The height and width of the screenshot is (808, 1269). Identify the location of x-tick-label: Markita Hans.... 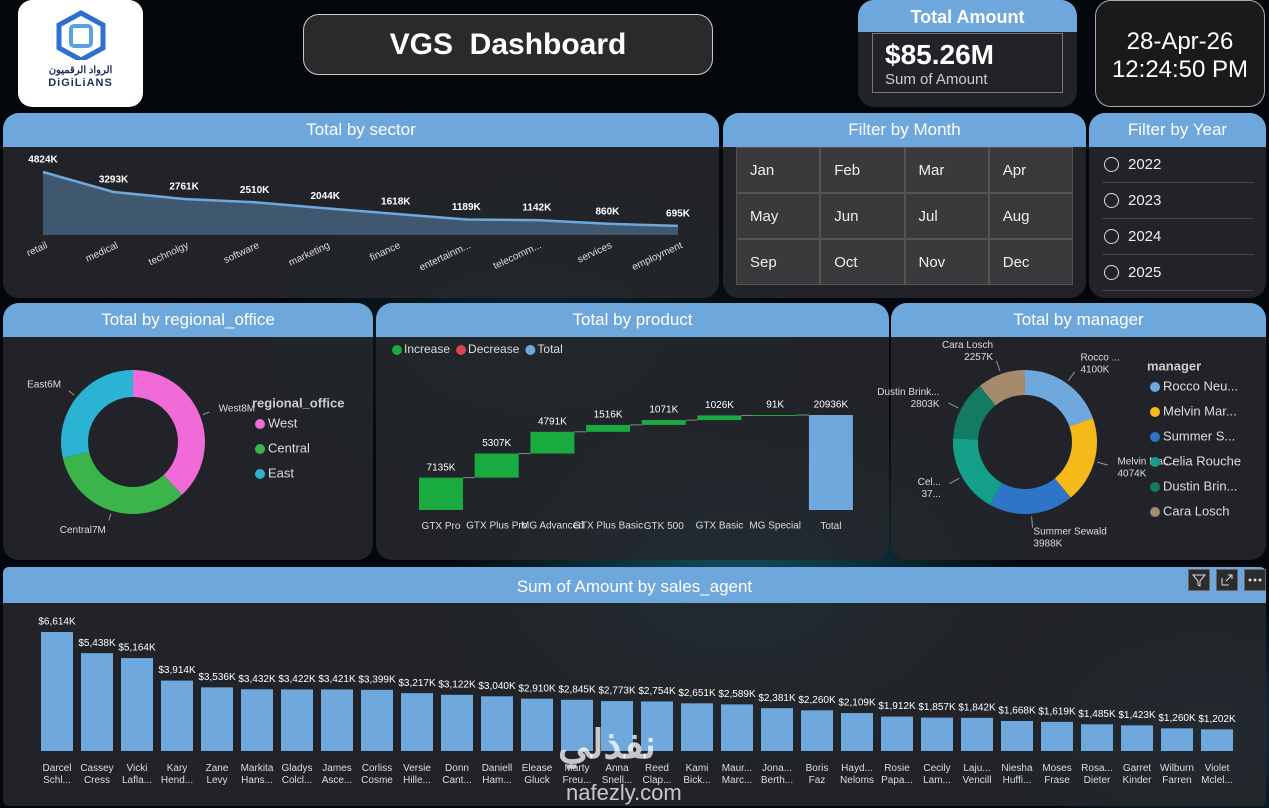
(257, 774).